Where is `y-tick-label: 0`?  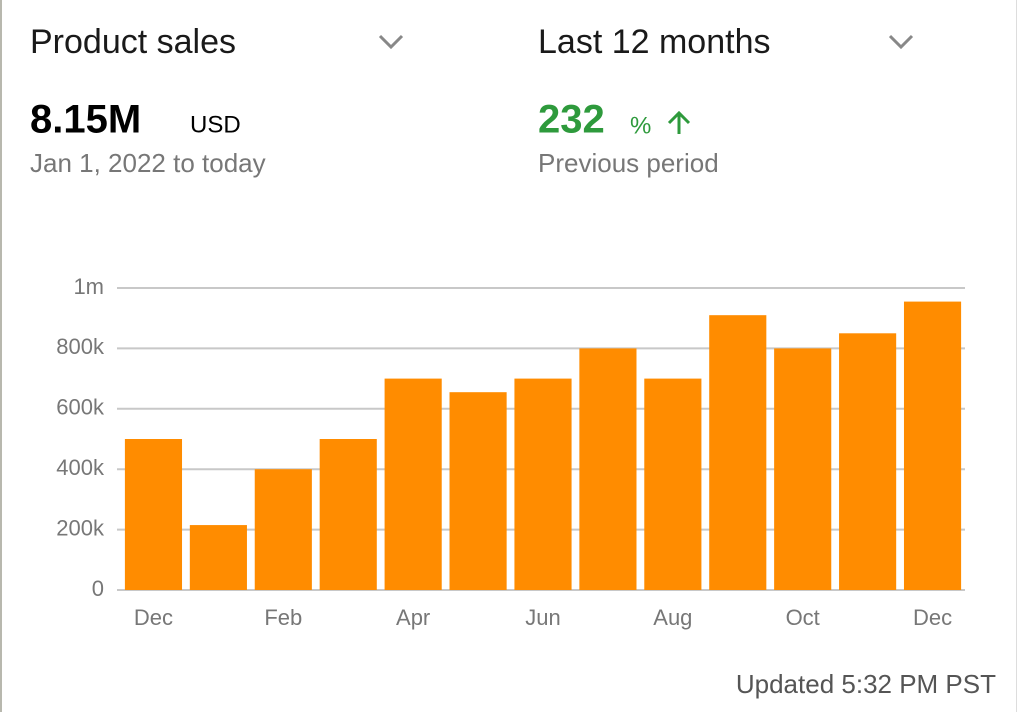
y-tick-label: 0 is located at coordinates (98, 588).